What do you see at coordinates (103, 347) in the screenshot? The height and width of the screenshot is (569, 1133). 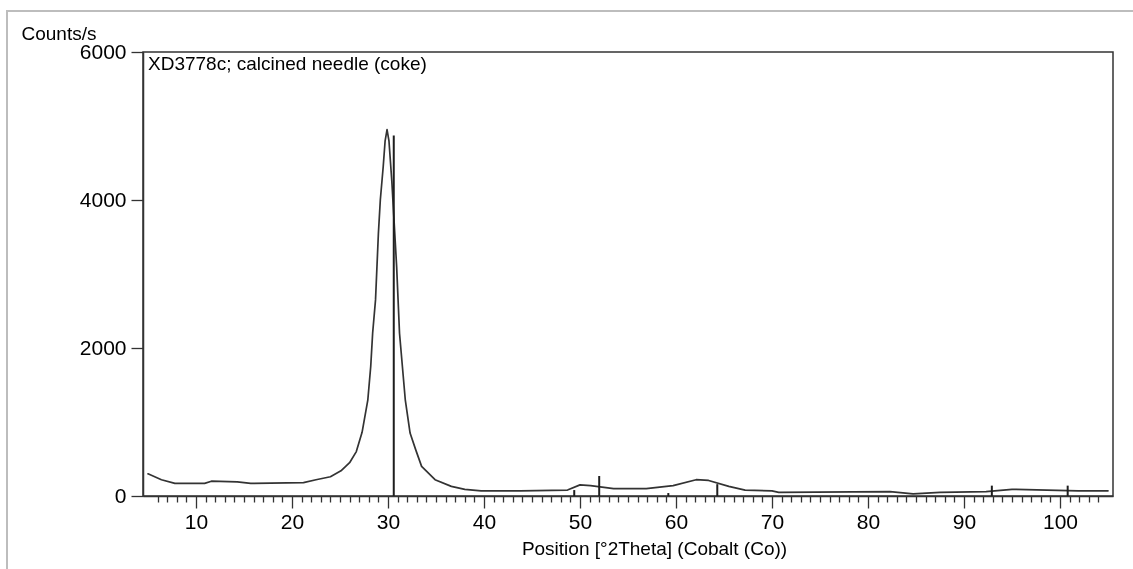 I see `y-tick-label: 2000` at bounding box center [103, 347].